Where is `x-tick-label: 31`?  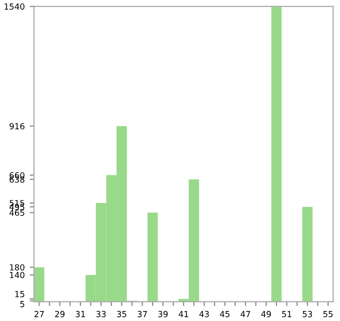
x-tick-label: 31 is located at coordinates (80, 314).